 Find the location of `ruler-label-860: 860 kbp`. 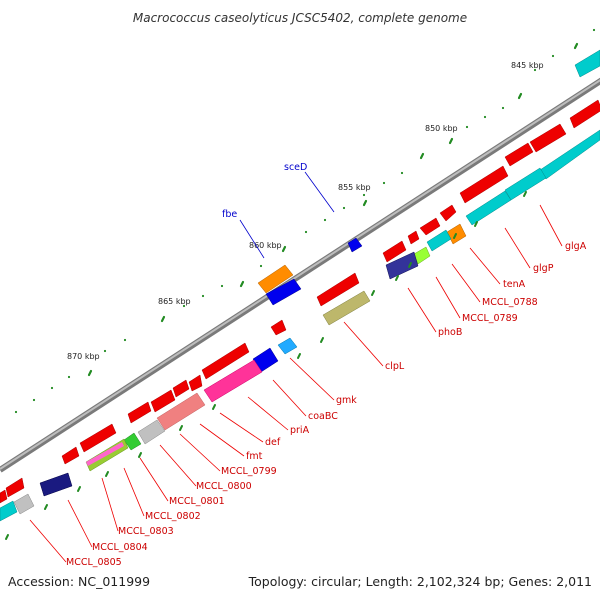

ruler-label-860: 860 kbp is located at coordinates (265, 245).